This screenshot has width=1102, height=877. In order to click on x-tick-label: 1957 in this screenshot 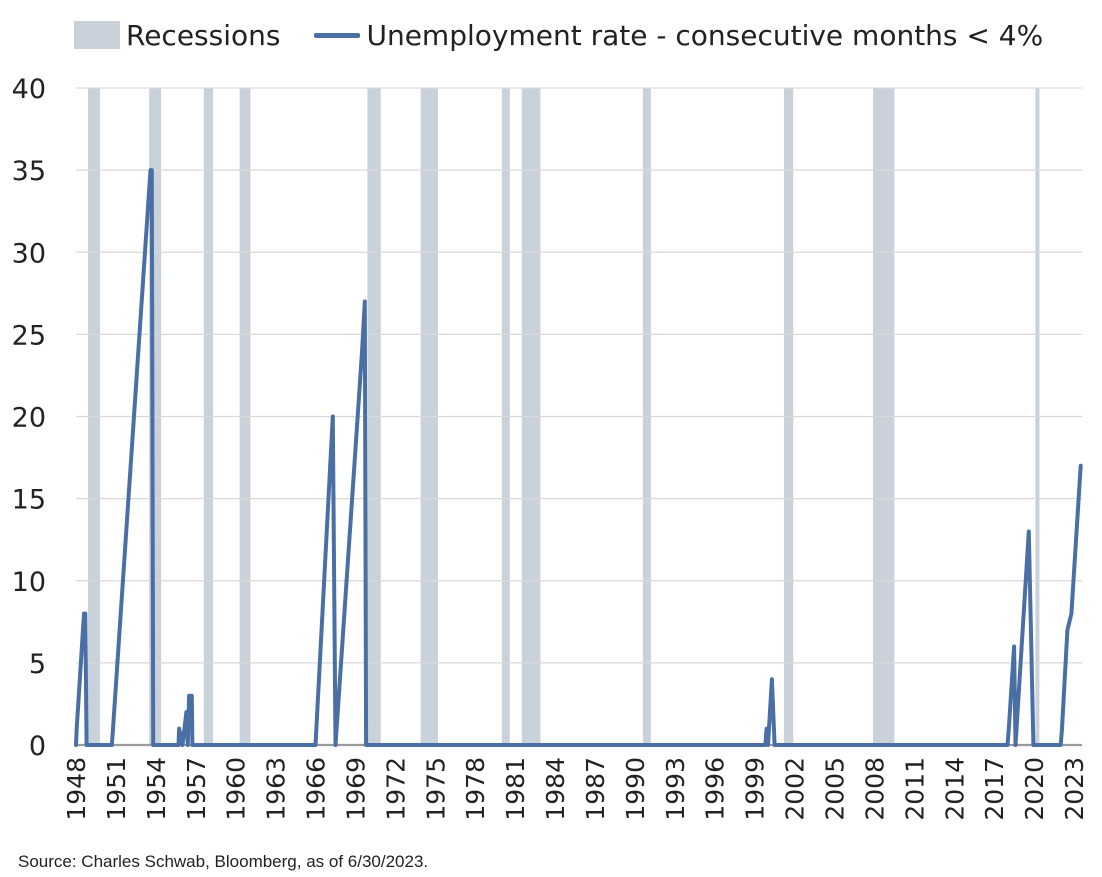, I will do `click(196, 789)`.